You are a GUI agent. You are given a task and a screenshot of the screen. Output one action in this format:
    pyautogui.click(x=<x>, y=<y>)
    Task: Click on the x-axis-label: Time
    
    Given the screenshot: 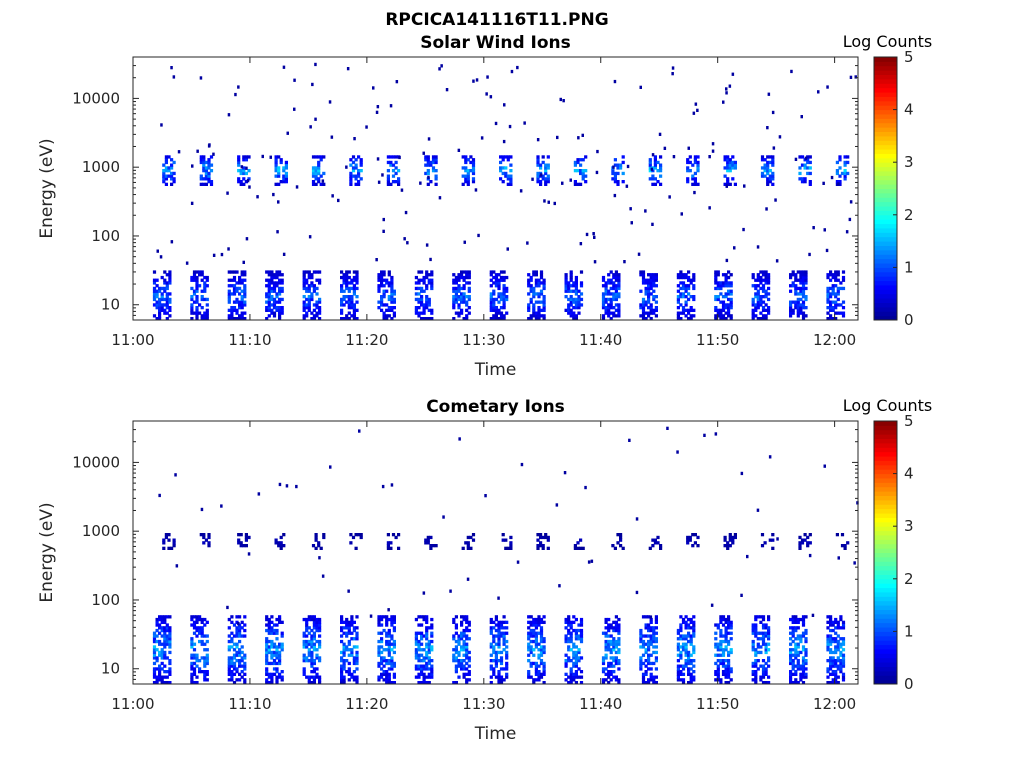 What is the action you would take?
    pyautogui.click(x=495, y=370)
    